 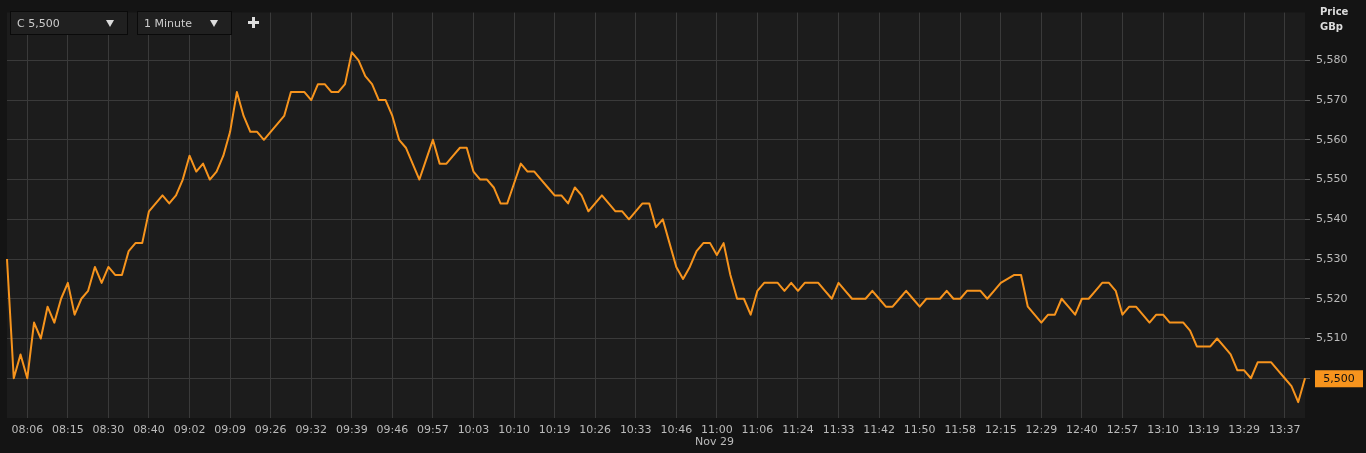 What do you see at coordinates (38, 23) in the screenshot?
I see `annotation: C 5,500` at bounding box center [38, 23].